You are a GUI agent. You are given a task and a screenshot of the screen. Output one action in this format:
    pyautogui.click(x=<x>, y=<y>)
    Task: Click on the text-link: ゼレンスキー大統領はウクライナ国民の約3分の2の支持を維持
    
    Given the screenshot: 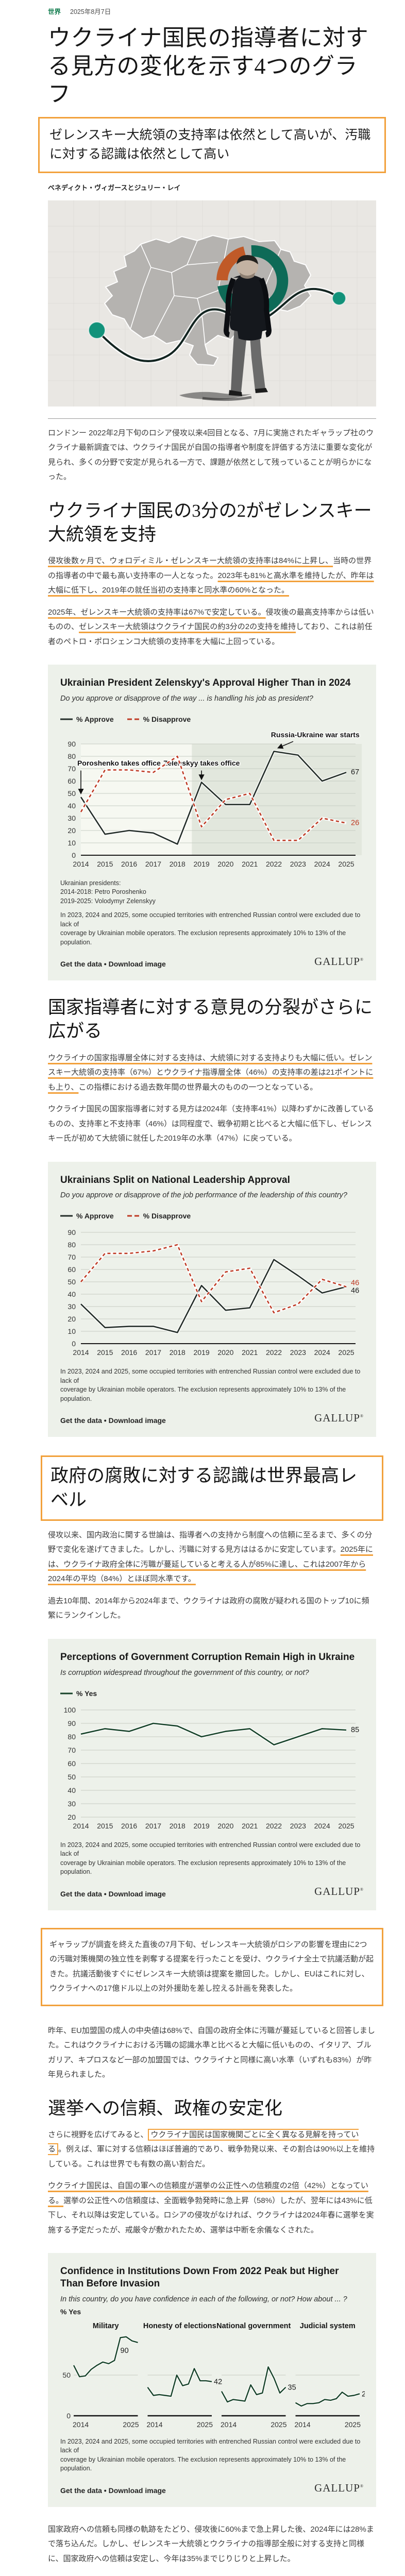 What is the action you would take?
    pyautogui.click(x=187, y=627)
    